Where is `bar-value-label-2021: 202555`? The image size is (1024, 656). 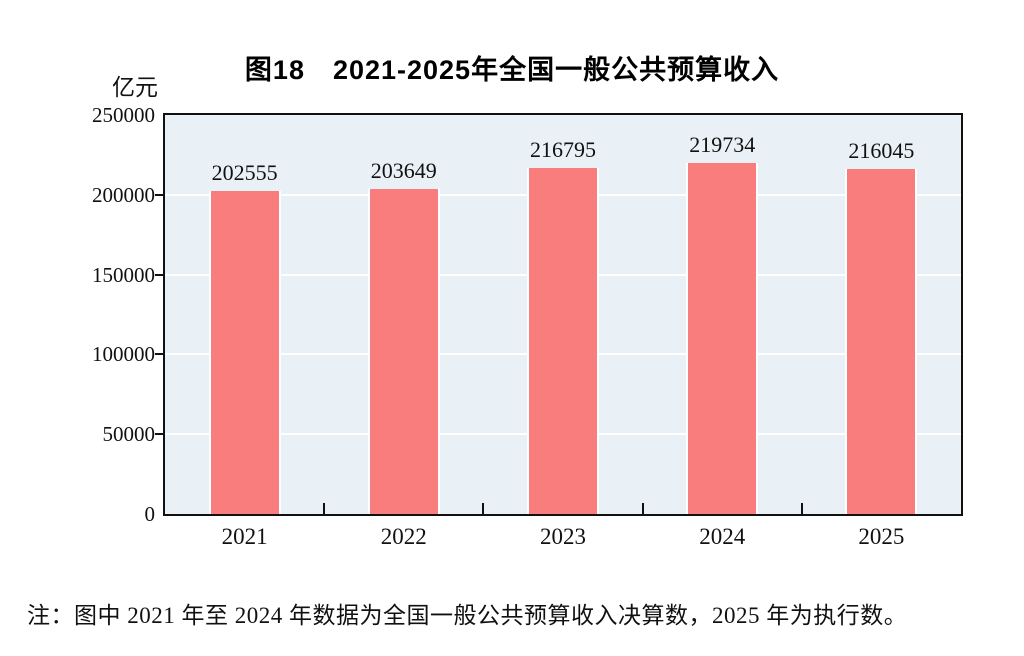 bar-value-label-2021: 202555 is located at coordinates (244, 172).